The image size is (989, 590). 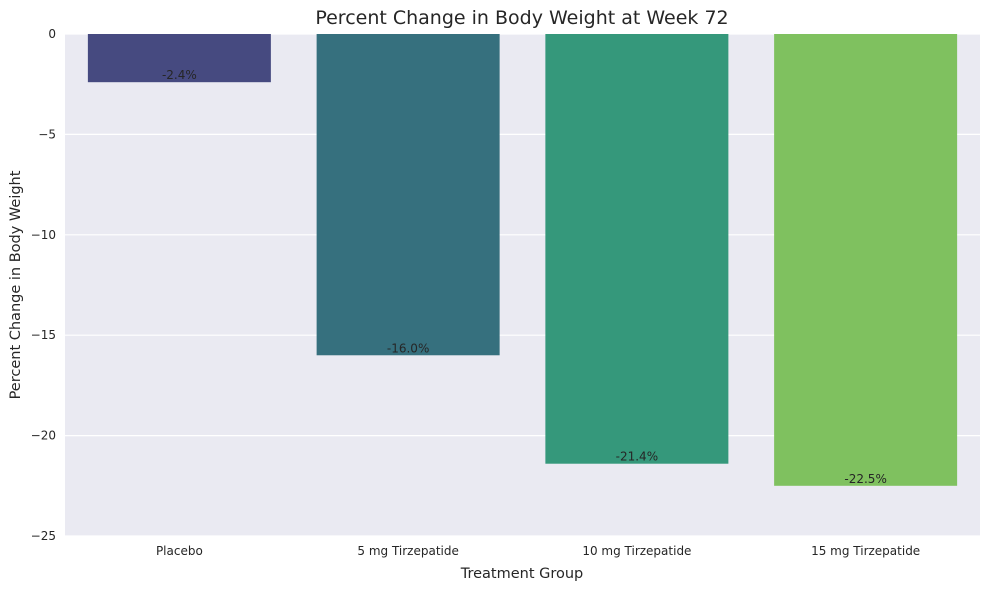 What do you see at coordinates (47, 134) in the screenshot?
I see `y-tick-label: −5` at bounding box center [47, 134].